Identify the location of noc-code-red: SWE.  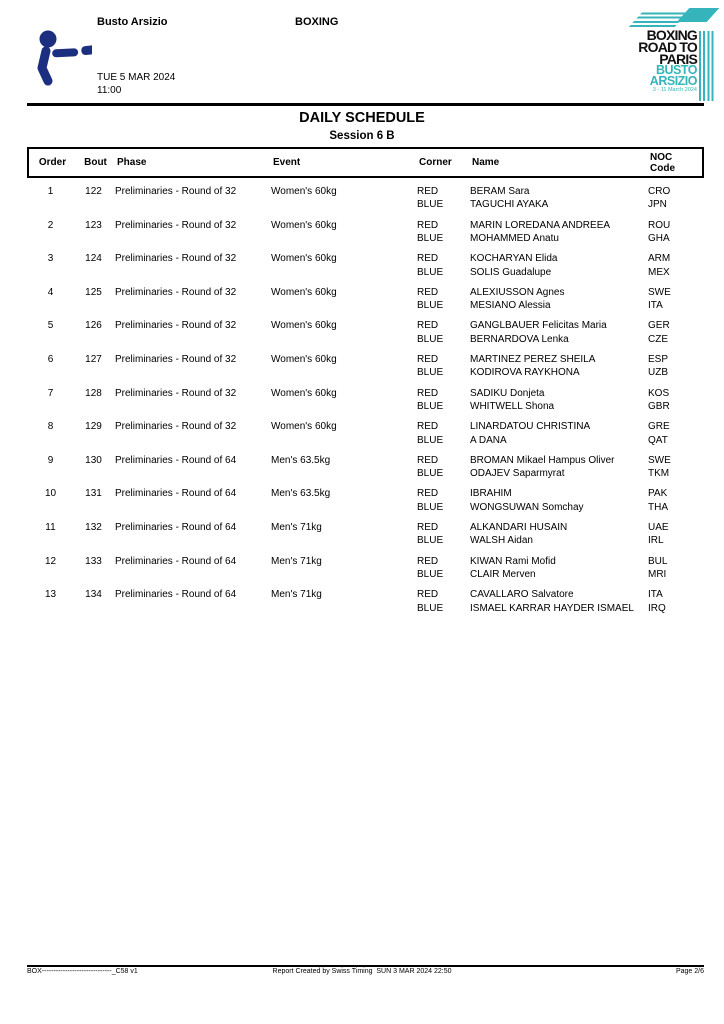
(659, 460).